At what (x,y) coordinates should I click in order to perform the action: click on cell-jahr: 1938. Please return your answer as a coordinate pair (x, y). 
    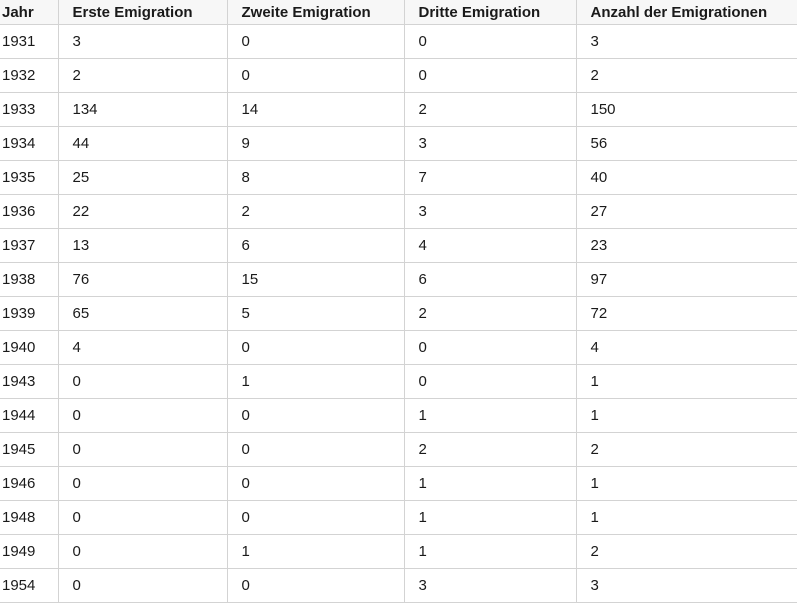
    Looking at the image, I should click on (29, 279).